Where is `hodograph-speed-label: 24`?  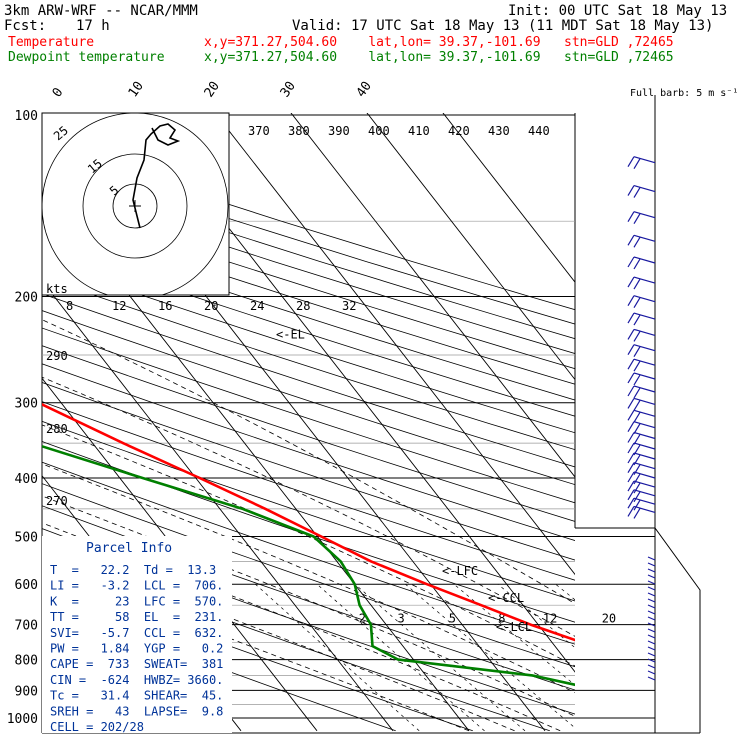
hodograph-speed-label: 24 is located at coordinates (257, 306).